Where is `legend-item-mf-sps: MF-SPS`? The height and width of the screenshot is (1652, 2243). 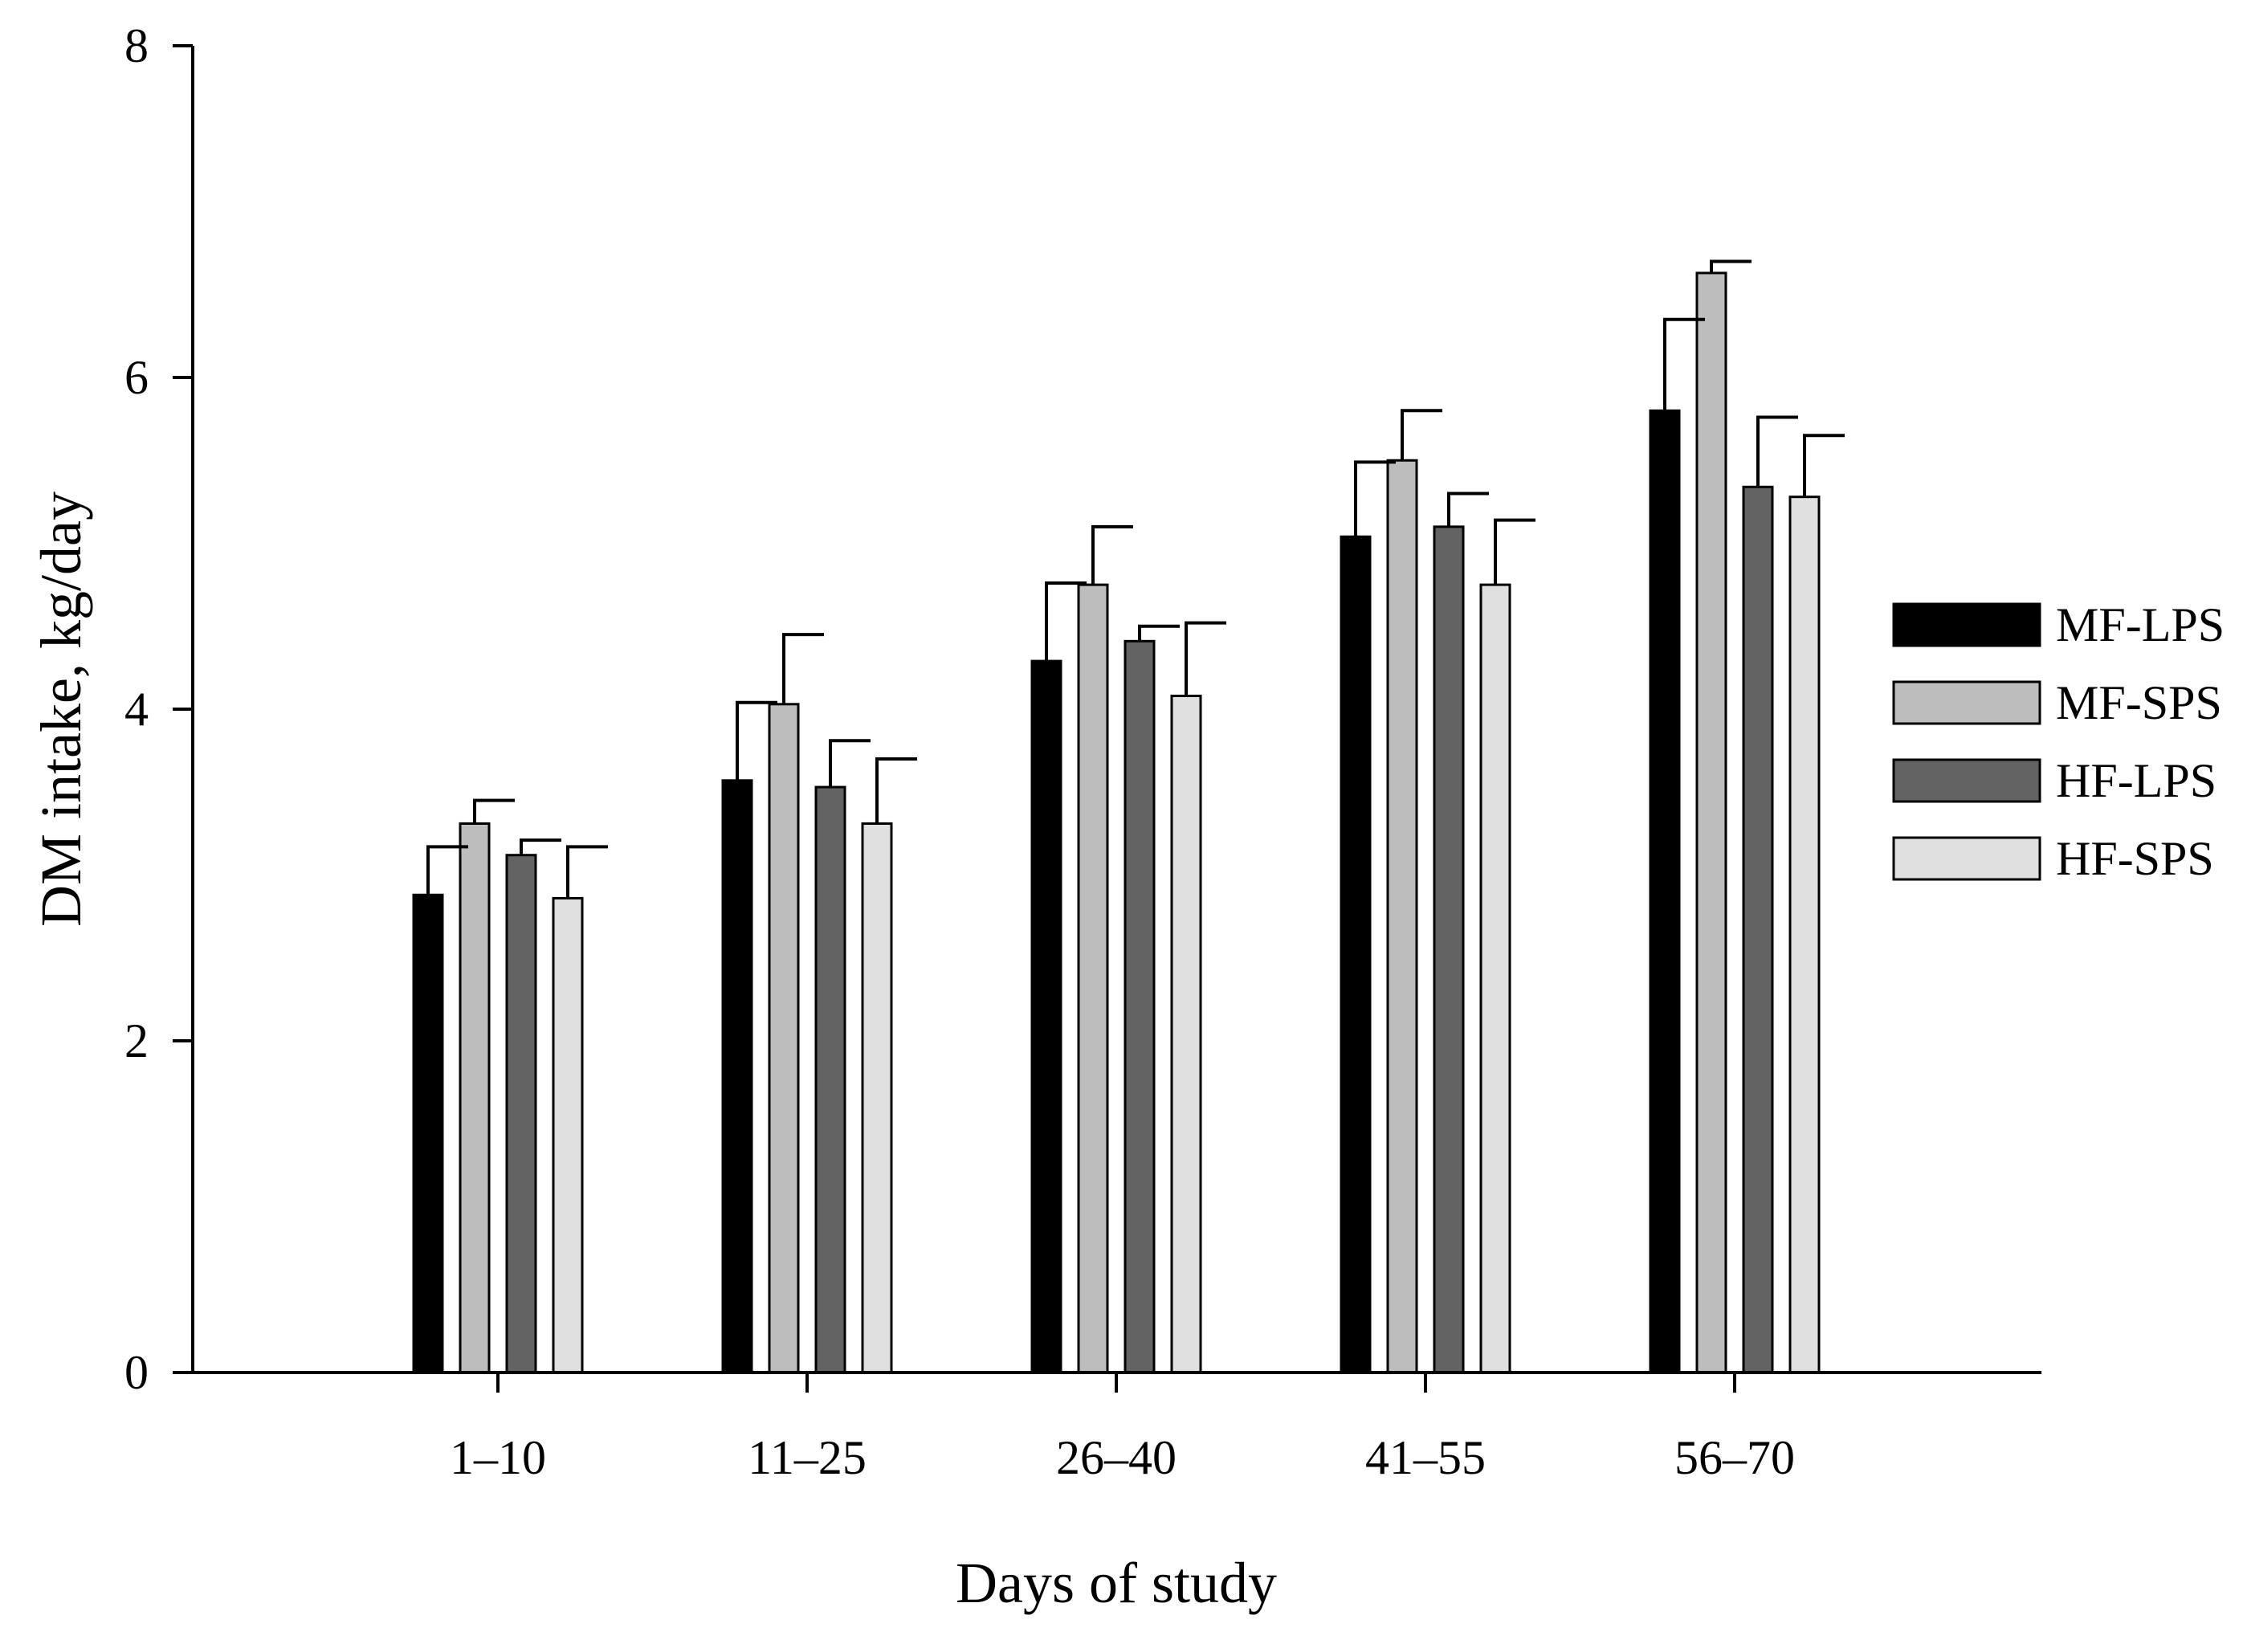 legend-item-mf-sps: MF-SPS is located at coordinates (2057, 702).